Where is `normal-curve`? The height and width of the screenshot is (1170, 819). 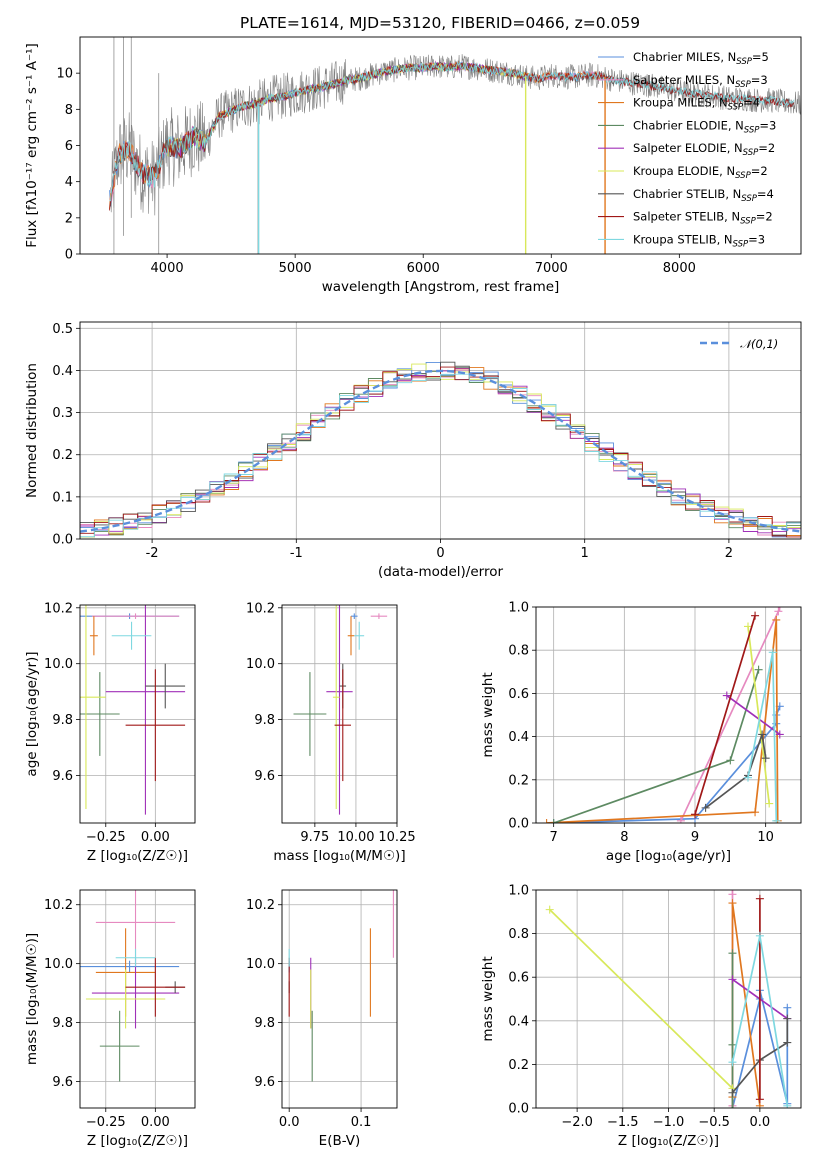
normal-curve is located at coordinates (440, 451).